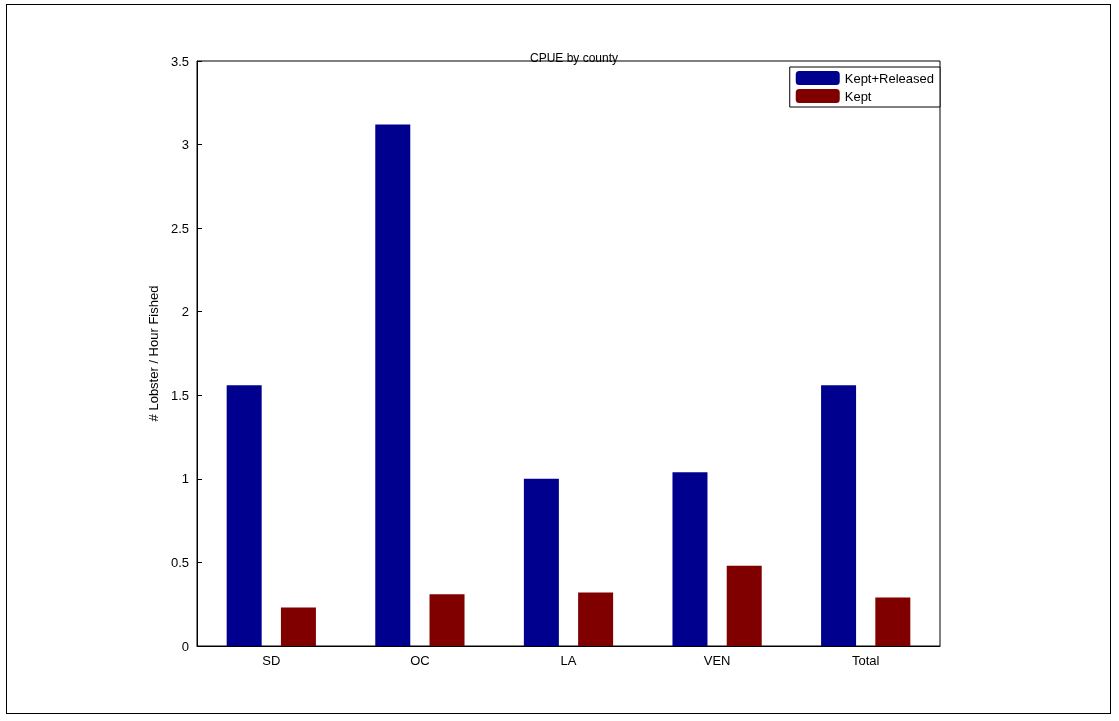 This screenshot has height=721, width=1119. I want to click on x-tick-label: VEN, so click(717, 660).